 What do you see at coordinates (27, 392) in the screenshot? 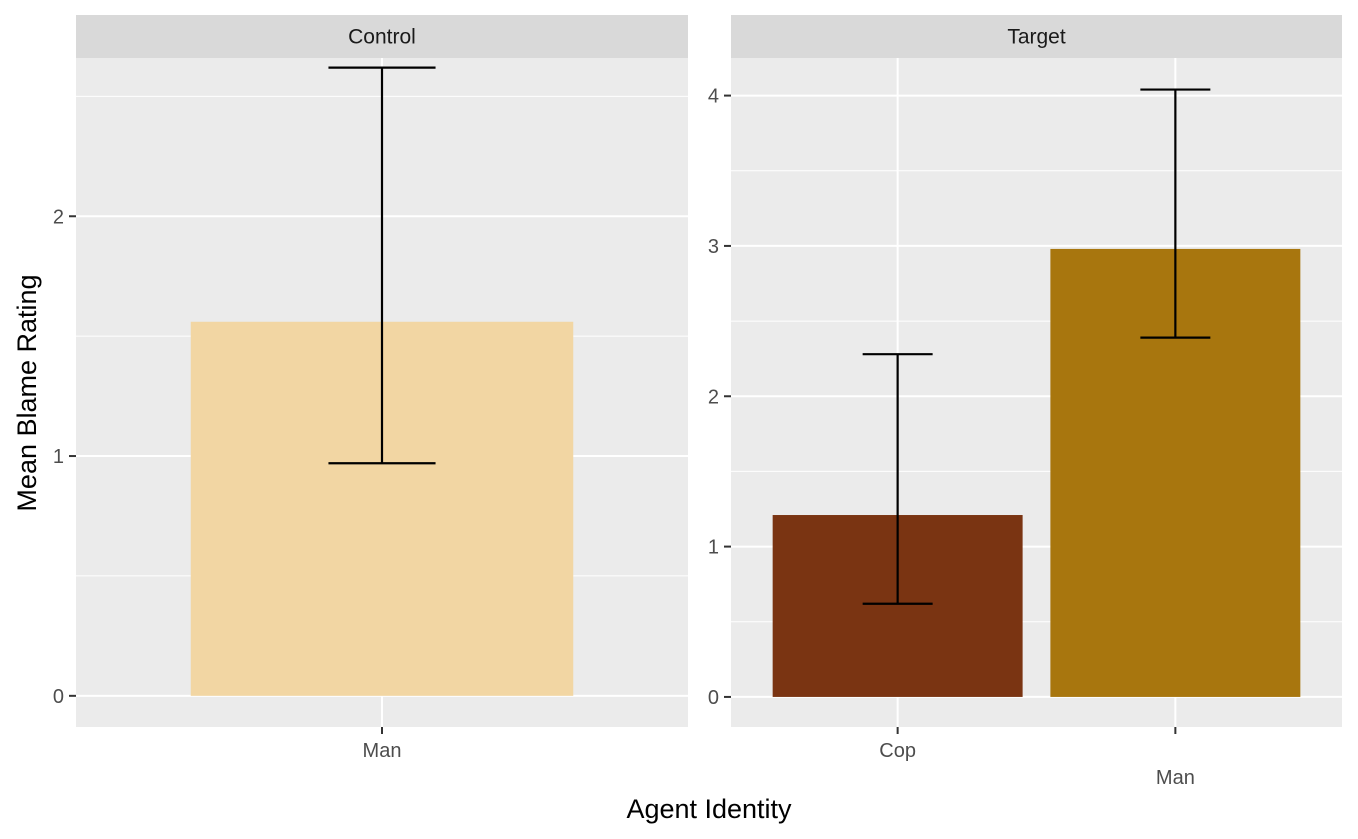
I see `y-axis-title: Mean Blame Rating` at bounding box center [27, 392].